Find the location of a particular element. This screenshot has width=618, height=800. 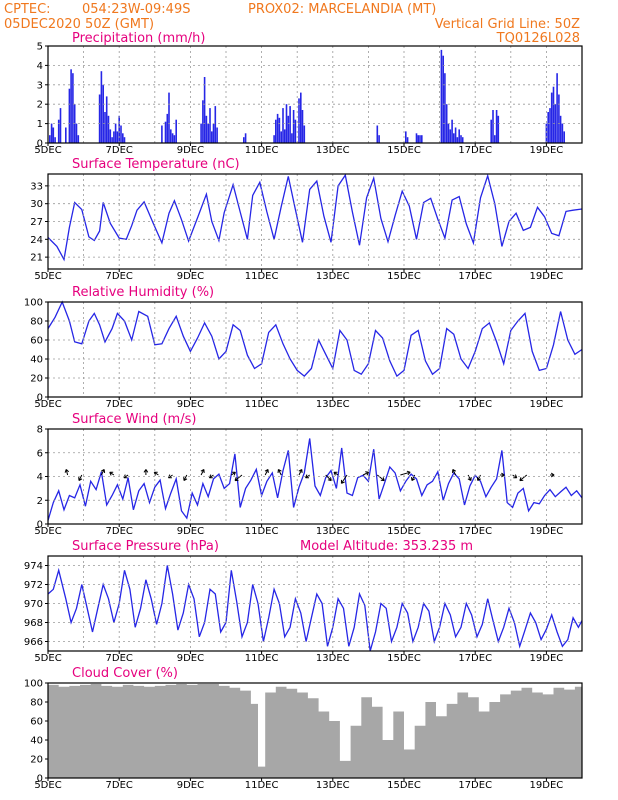

y-tick-label: 966 is located at coordinates (33, 642).